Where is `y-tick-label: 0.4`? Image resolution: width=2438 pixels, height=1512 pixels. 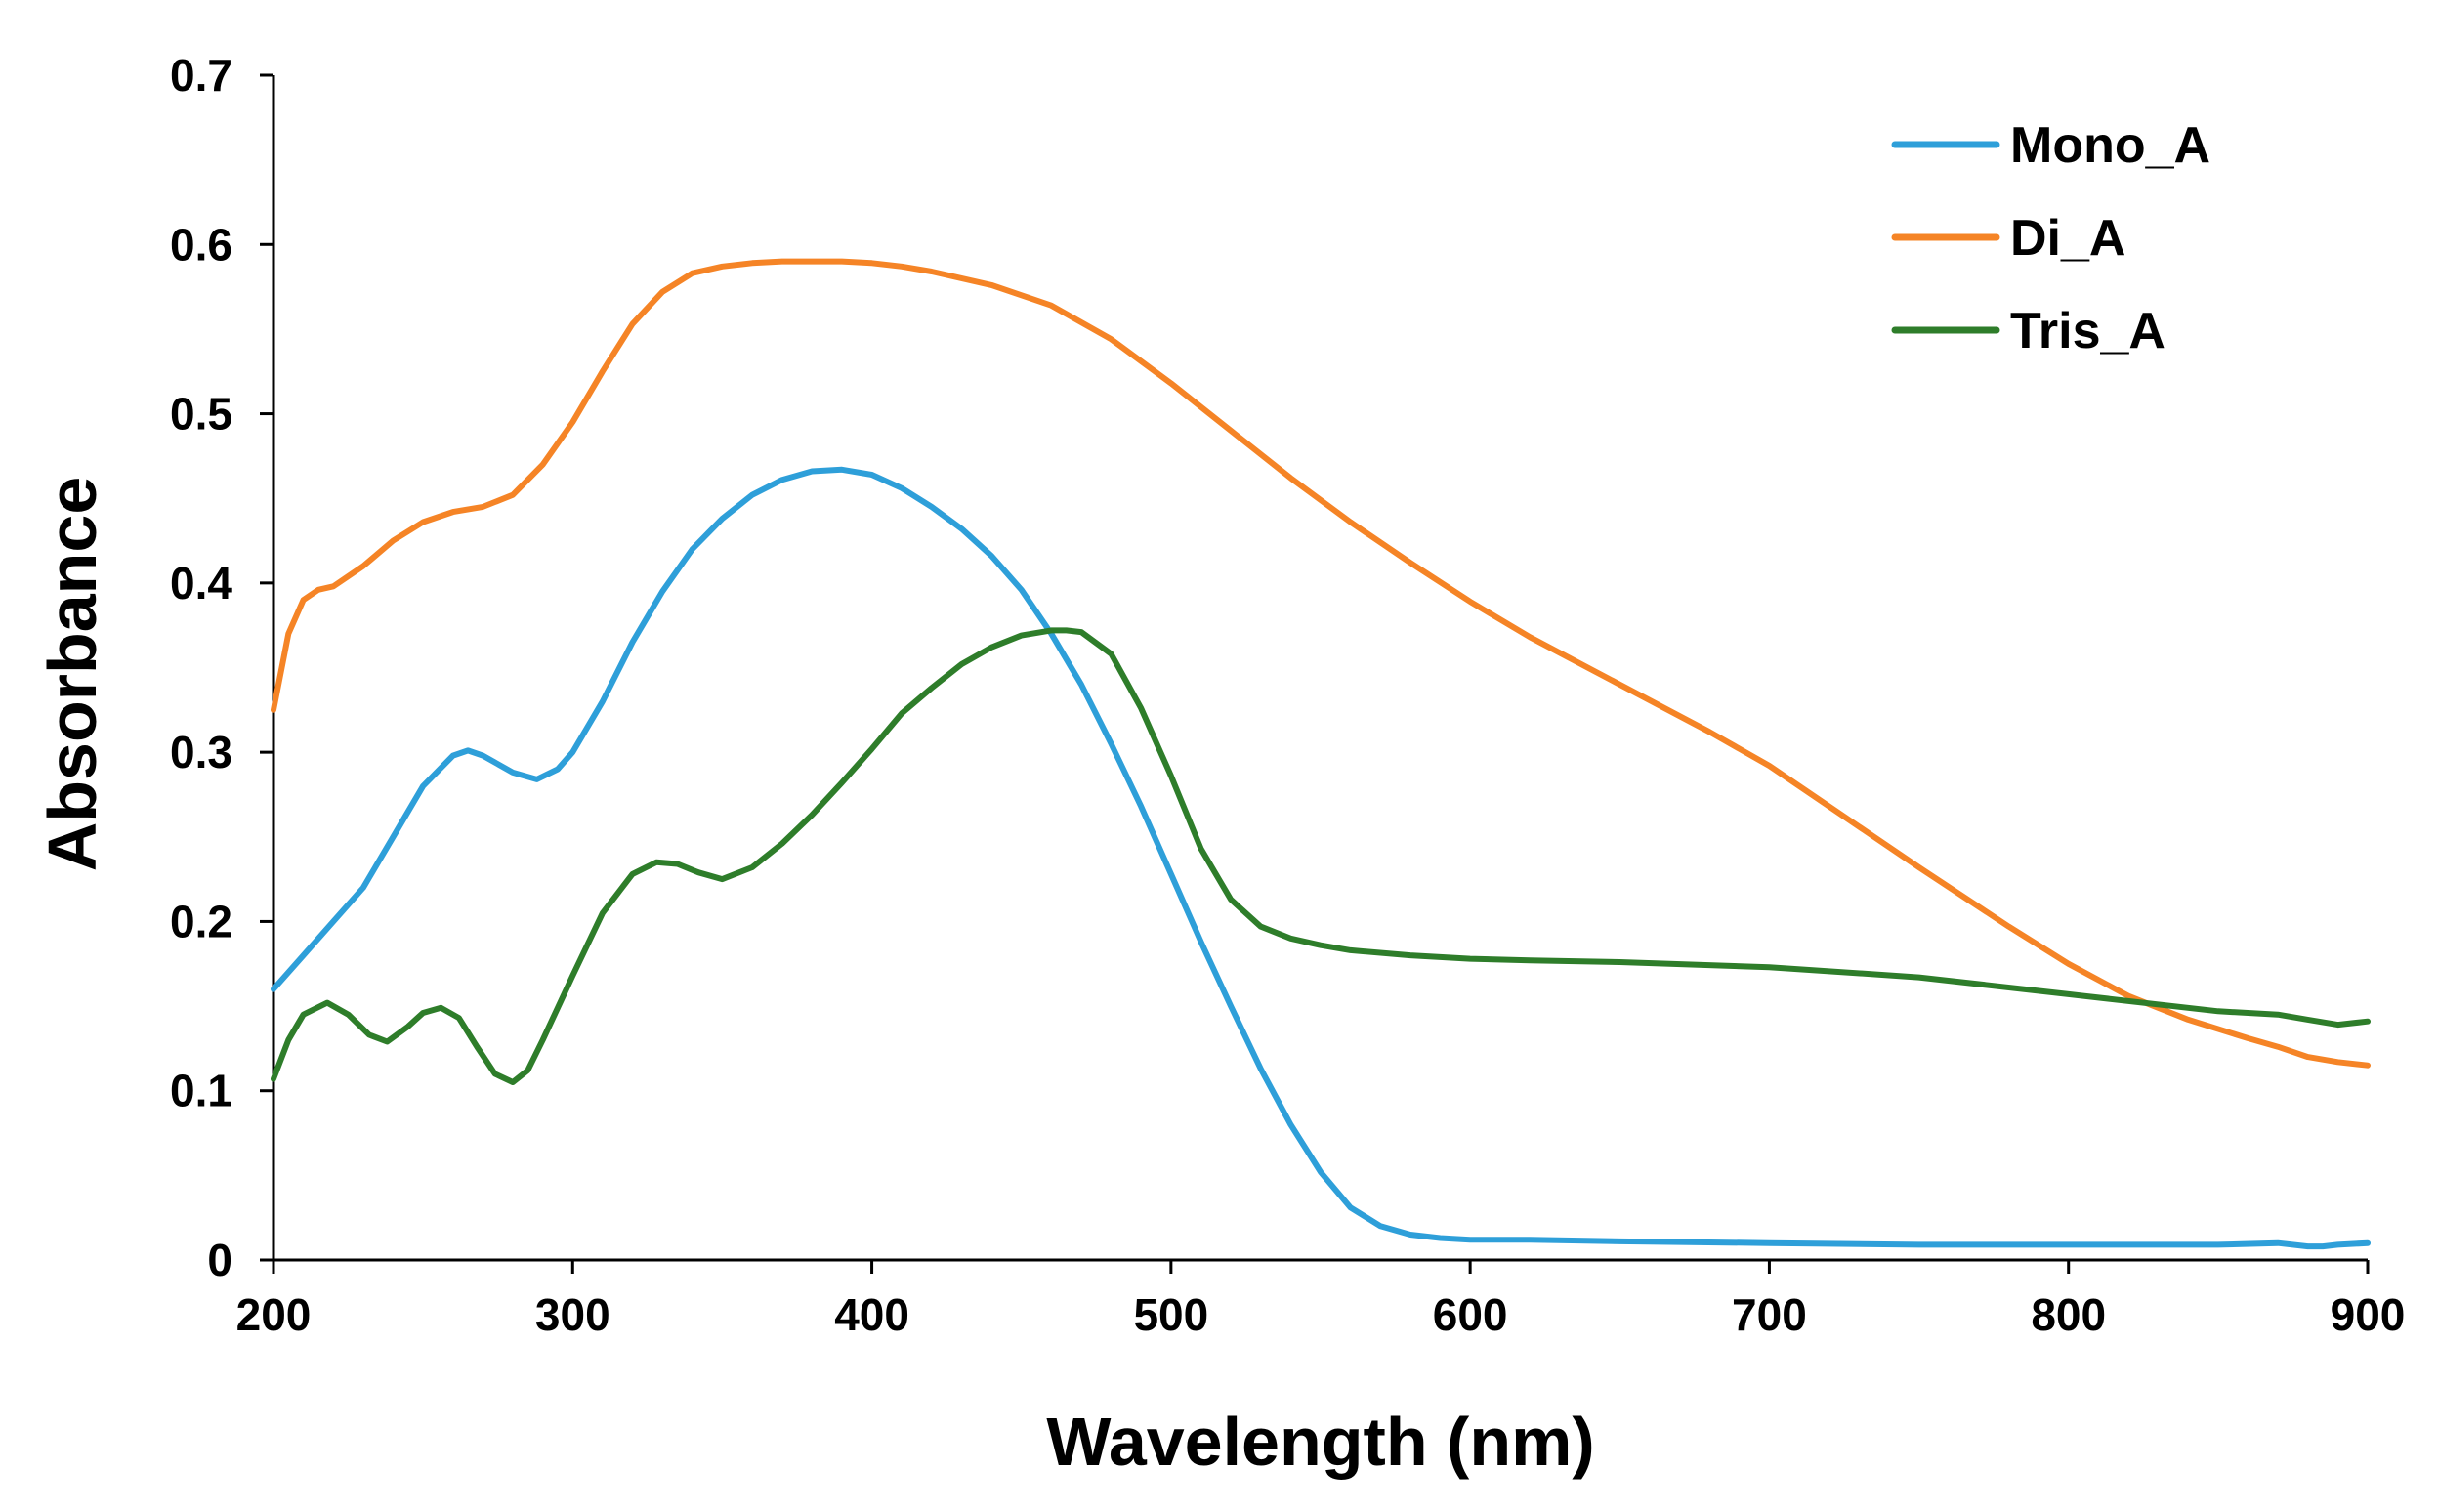 y-tick-label: 0.4 is located at coordinates (201, 583).